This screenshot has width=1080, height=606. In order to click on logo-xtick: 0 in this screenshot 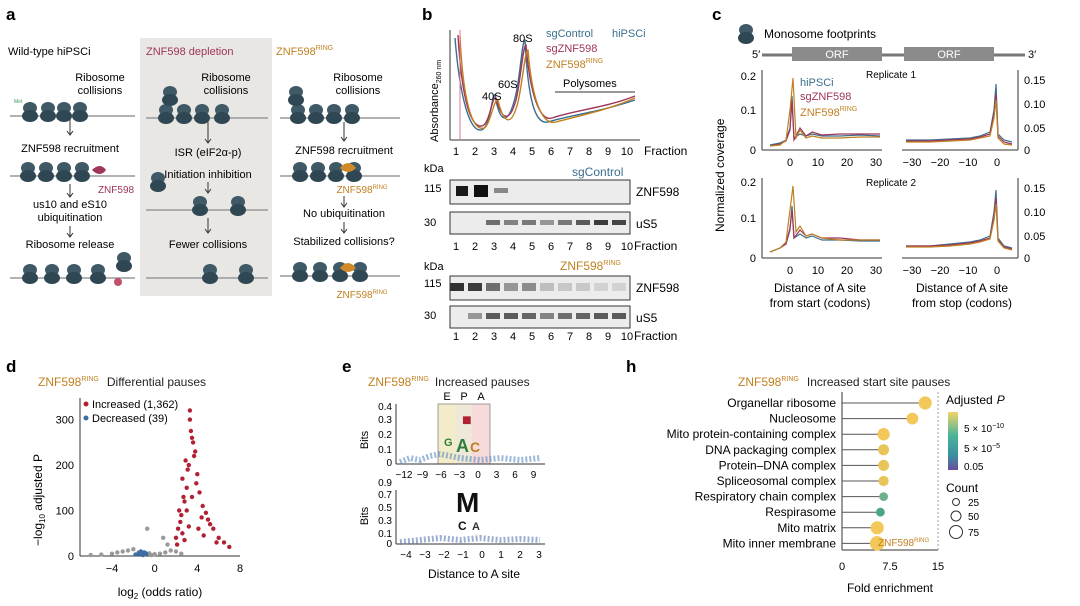, I will do `click(482, 555)`.